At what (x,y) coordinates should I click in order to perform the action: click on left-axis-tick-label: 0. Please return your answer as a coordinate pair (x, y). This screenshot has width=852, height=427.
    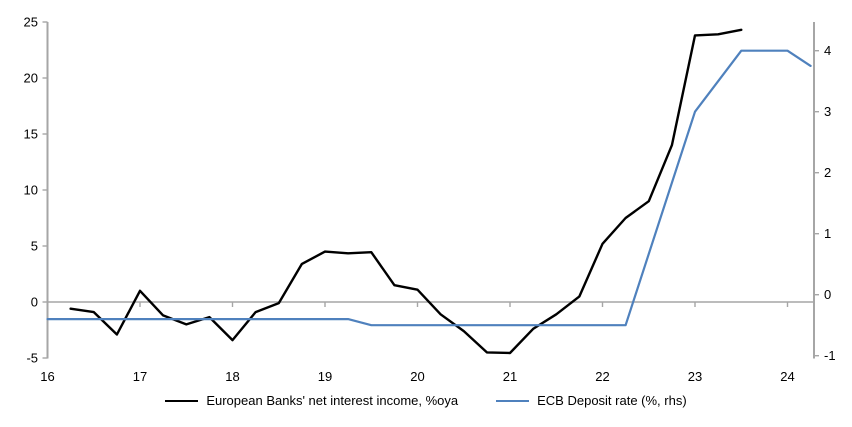
    Looking at the image, I should click on (34, 302).